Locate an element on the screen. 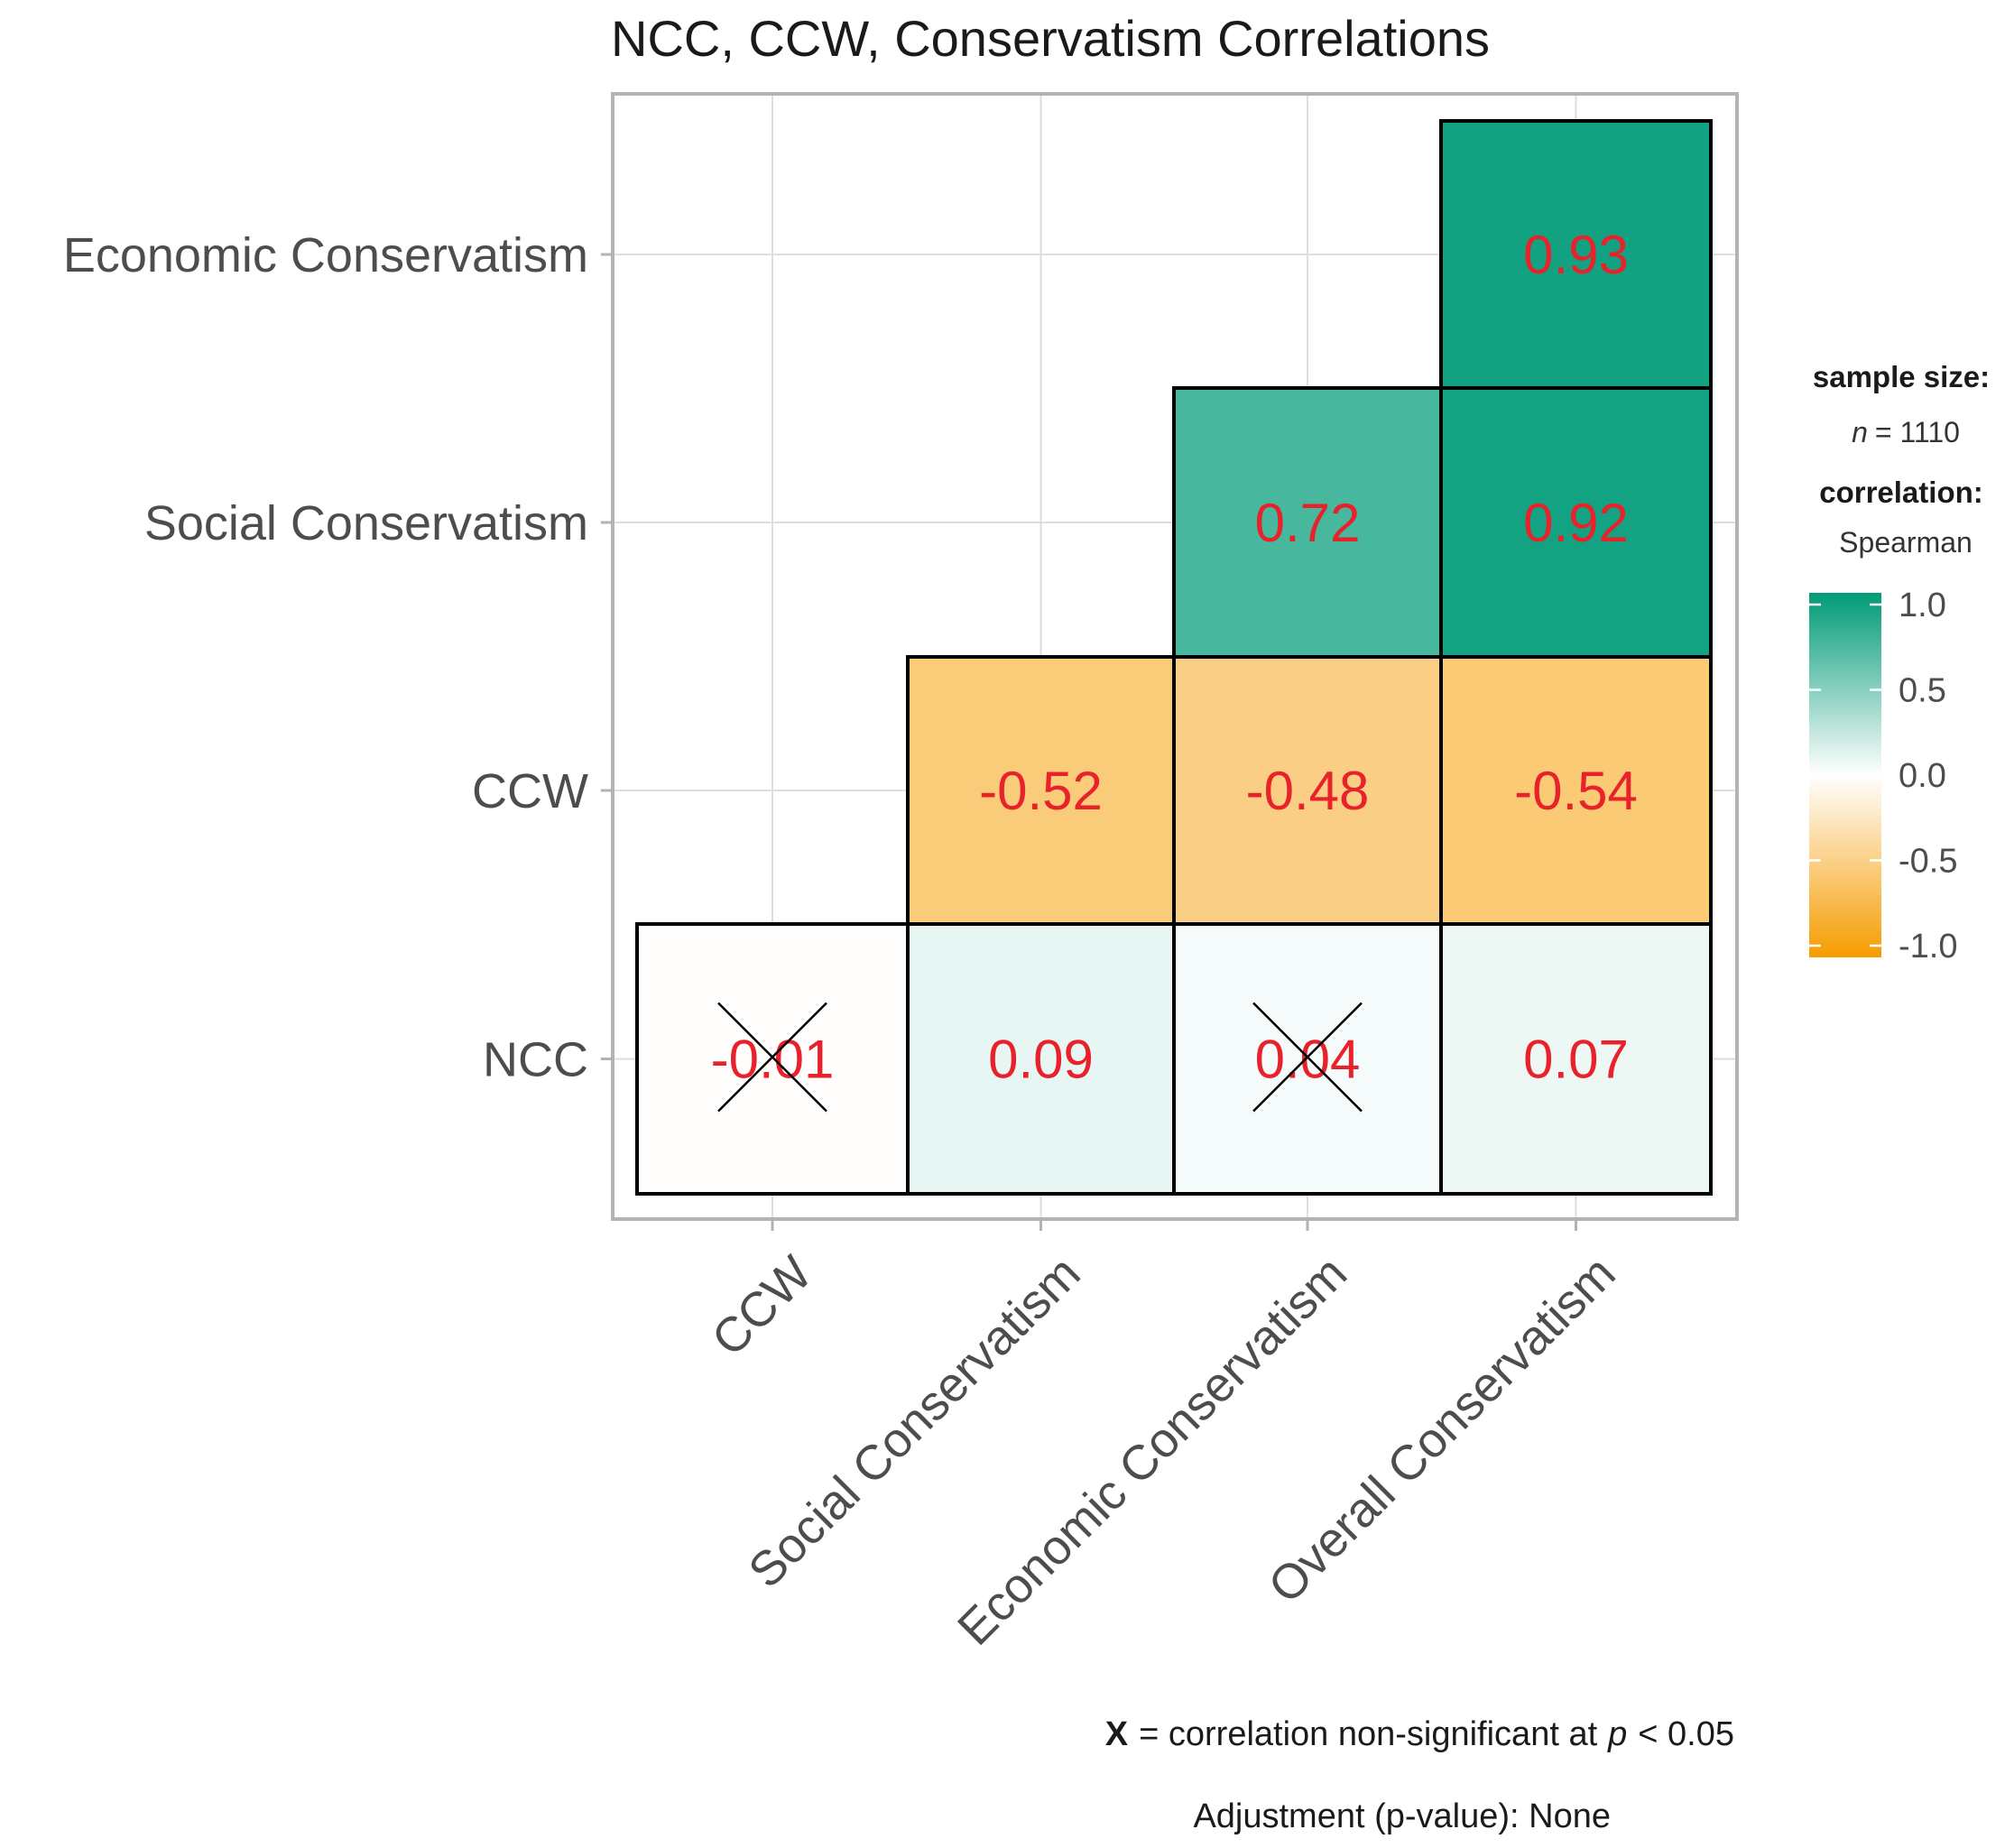 The width and height of the screenshot is (2005, 1848). cell-social-conservatism-overall-conservatism is located at coordinates (1576, 522).